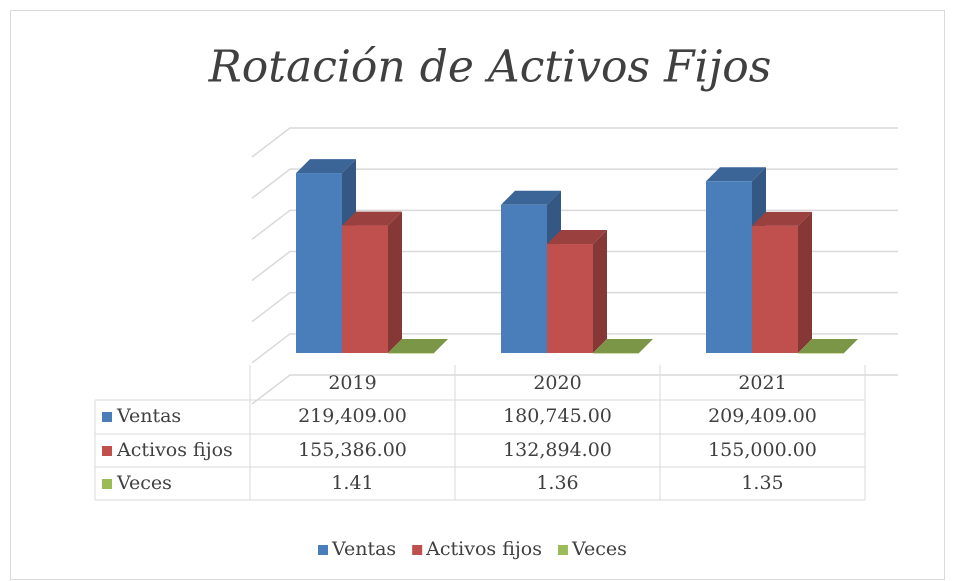  What do you see at coordinates (483, 549) in the screenshot?
I see `legend-label: Activos fijos` at bounding box center [483, 549].